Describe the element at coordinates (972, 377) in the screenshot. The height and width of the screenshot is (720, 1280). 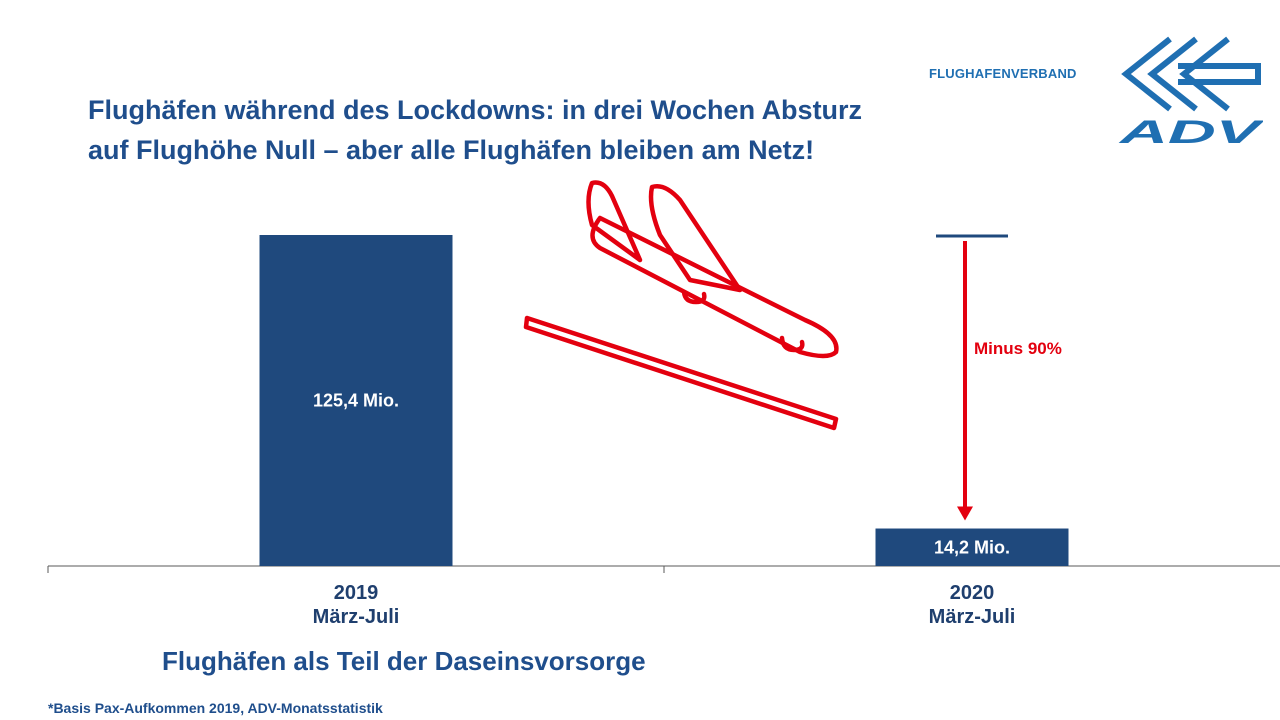
I see `decline-annotation` at that location.